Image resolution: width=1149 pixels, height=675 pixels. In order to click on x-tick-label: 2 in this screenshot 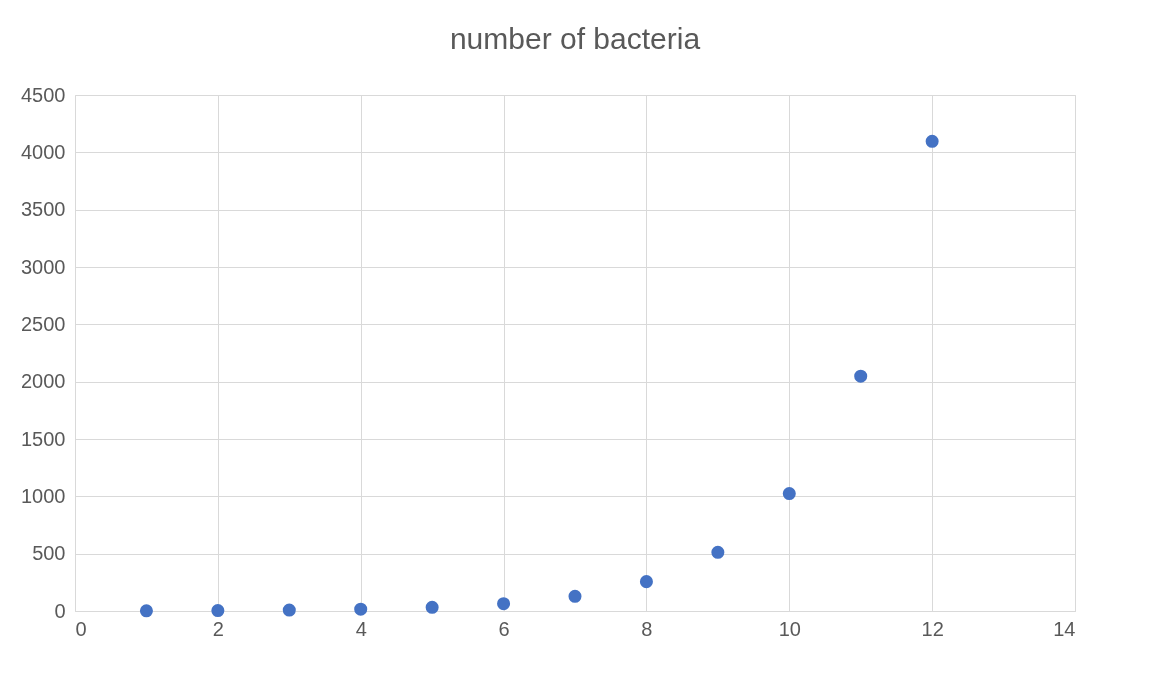, I will do `click(218, 628)`.